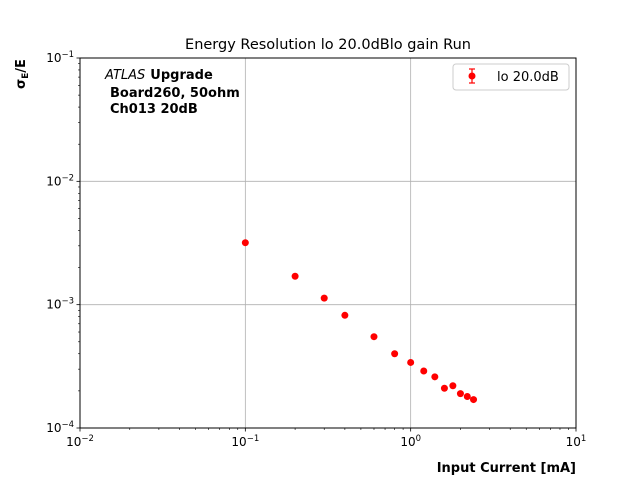 The image size is (640, 480). What do you see at coordinates (154, 109) in the screenshot?
I see `annotation-line-3: Ch013 20dB` at bounding box center [154, 109].